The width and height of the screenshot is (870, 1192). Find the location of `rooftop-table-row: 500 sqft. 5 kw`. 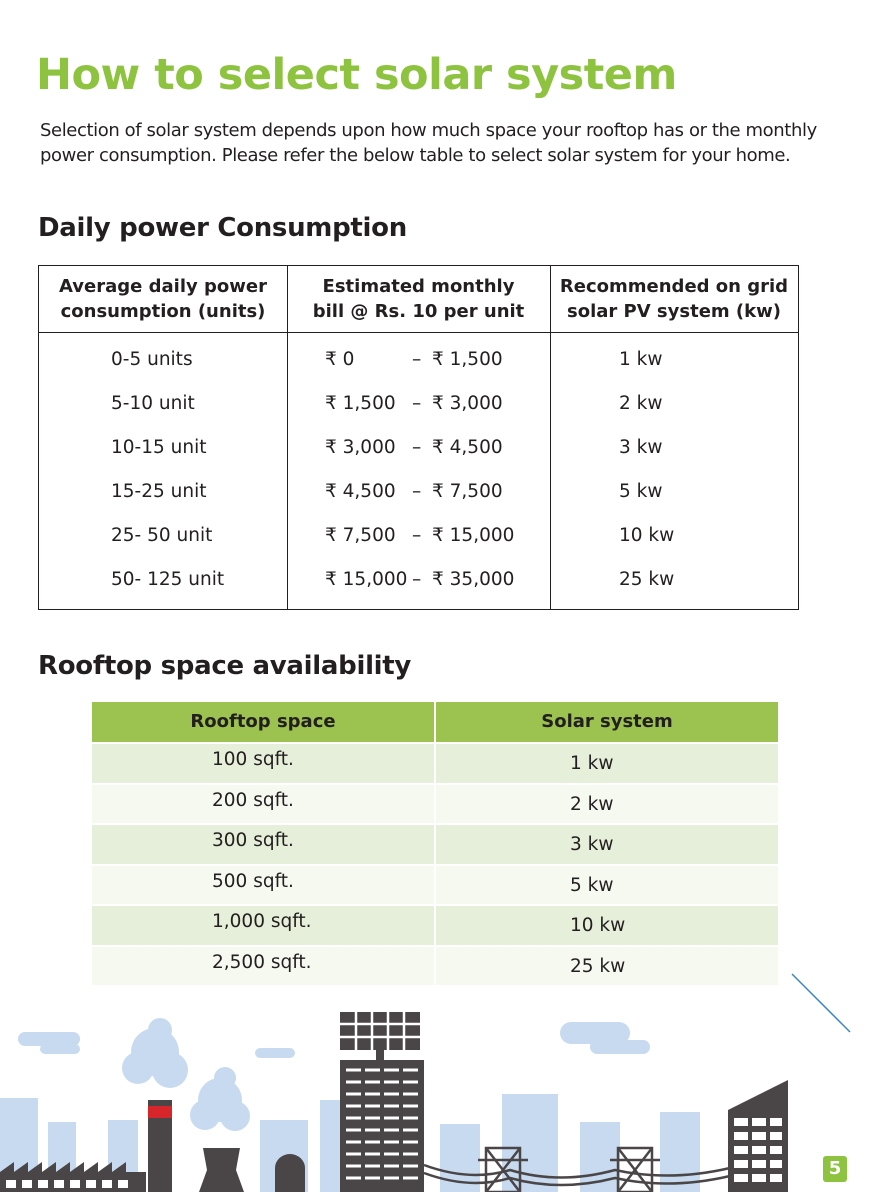

rooftop-table-row: 500 sqft. 5 kw is located at coordinates (435, 885).